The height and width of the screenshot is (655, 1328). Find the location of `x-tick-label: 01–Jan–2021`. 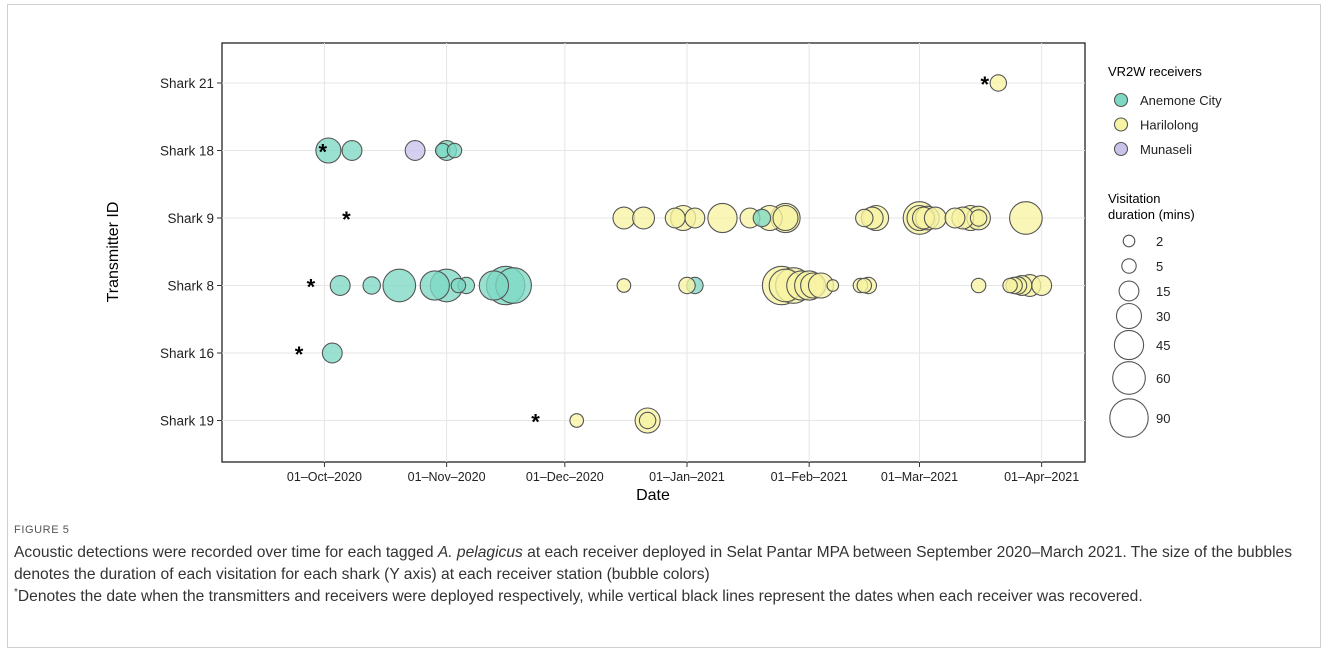

x-tick-label: 01–Jan–2021 is located at coordinates (687, 477).